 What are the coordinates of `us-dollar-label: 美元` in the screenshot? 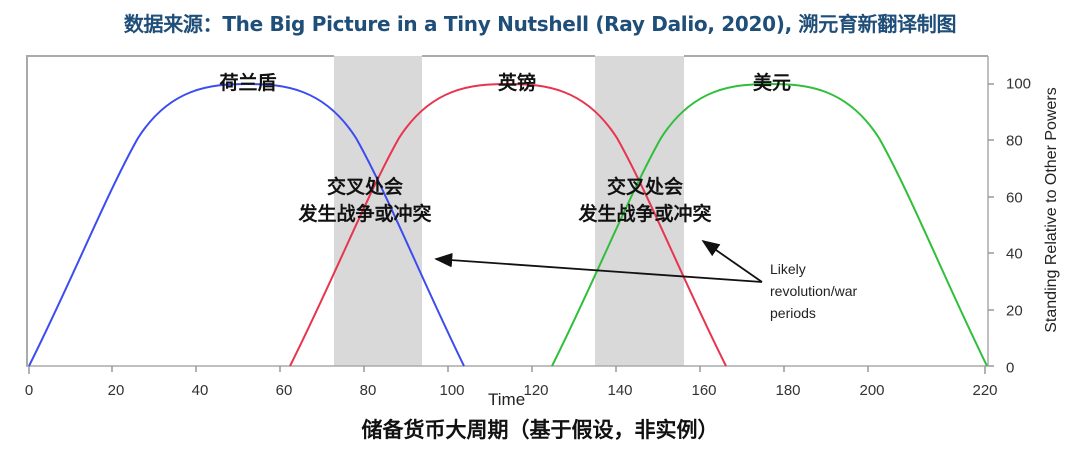 It's located at (772, 83).